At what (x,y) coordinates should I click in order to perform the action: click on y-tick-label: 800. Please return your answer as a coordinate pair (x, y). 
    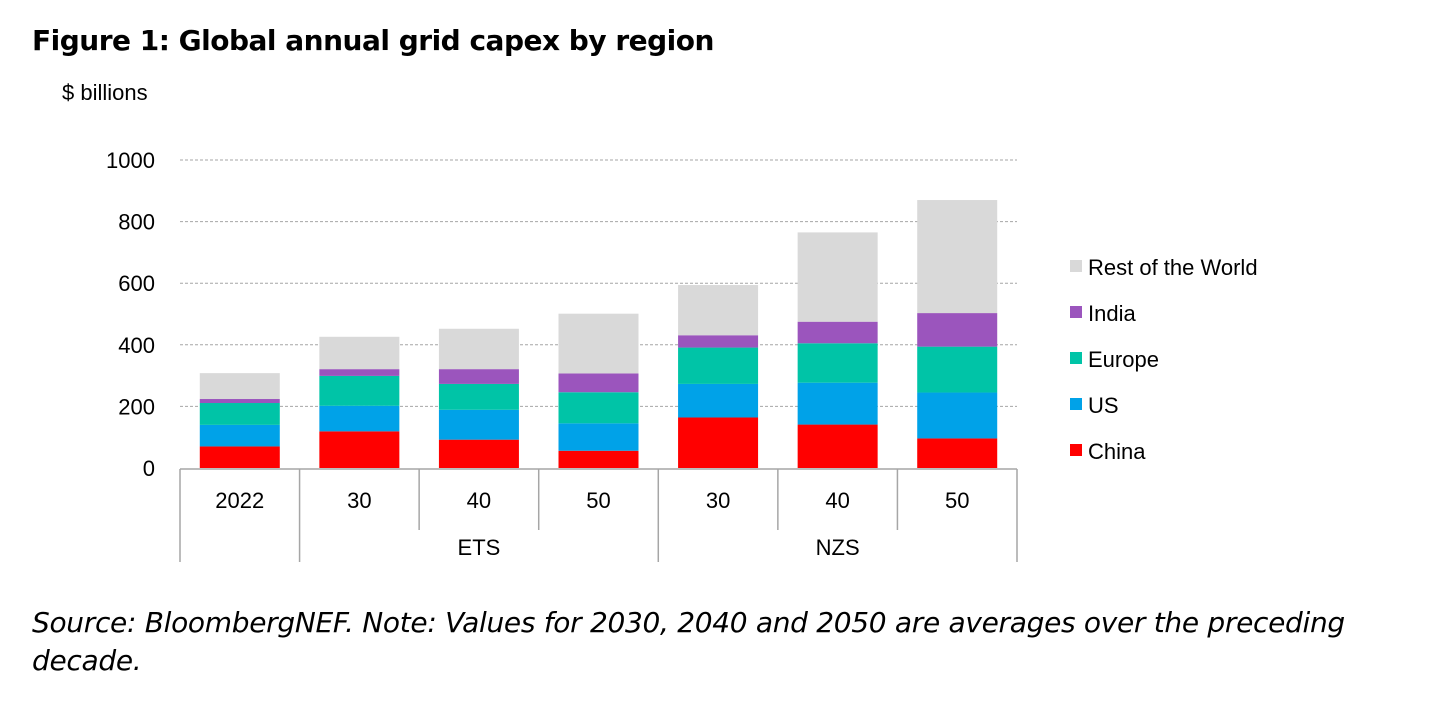
    Looking at the image, I should click on (136, 222).